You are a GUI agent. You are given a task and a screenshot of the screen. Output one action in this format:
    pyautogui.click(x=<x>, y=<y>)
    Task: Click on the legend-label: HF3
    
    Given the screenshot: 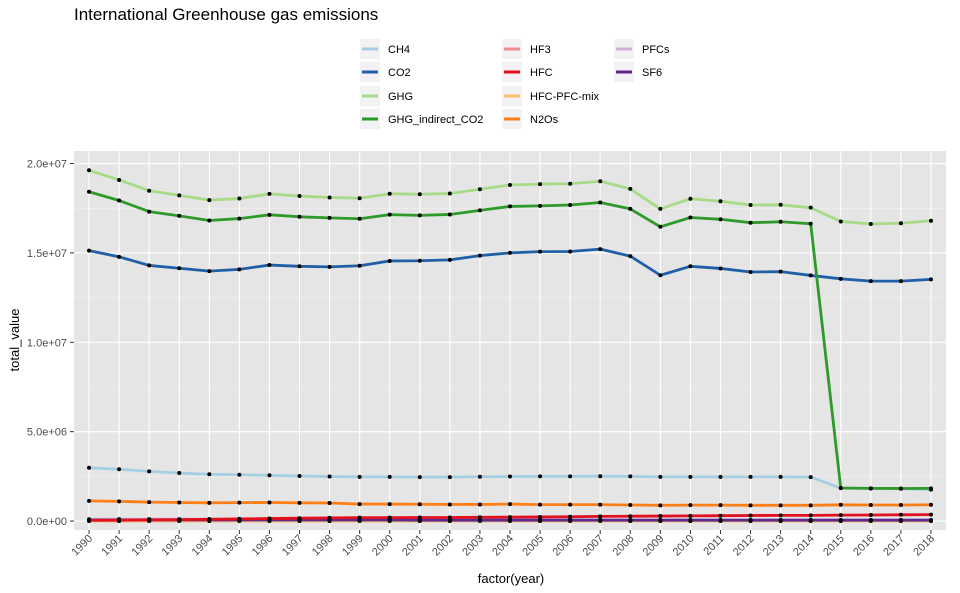 What is the action you would take?
    pyautogui.click(x=540, y=50)
    